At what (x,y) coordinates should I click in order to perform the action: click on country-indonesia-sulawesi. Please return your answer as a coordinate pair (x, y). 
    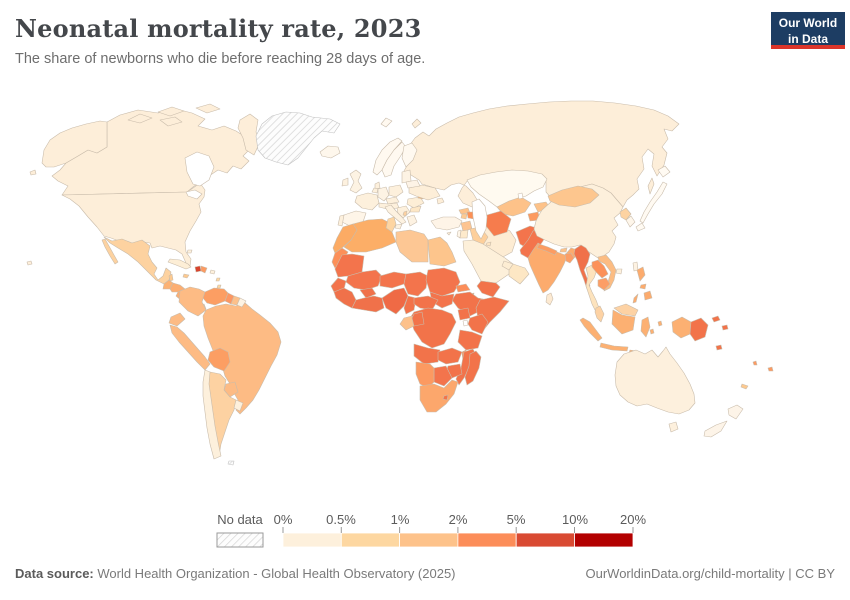
    Looking at the image, I should click on (645, 327).